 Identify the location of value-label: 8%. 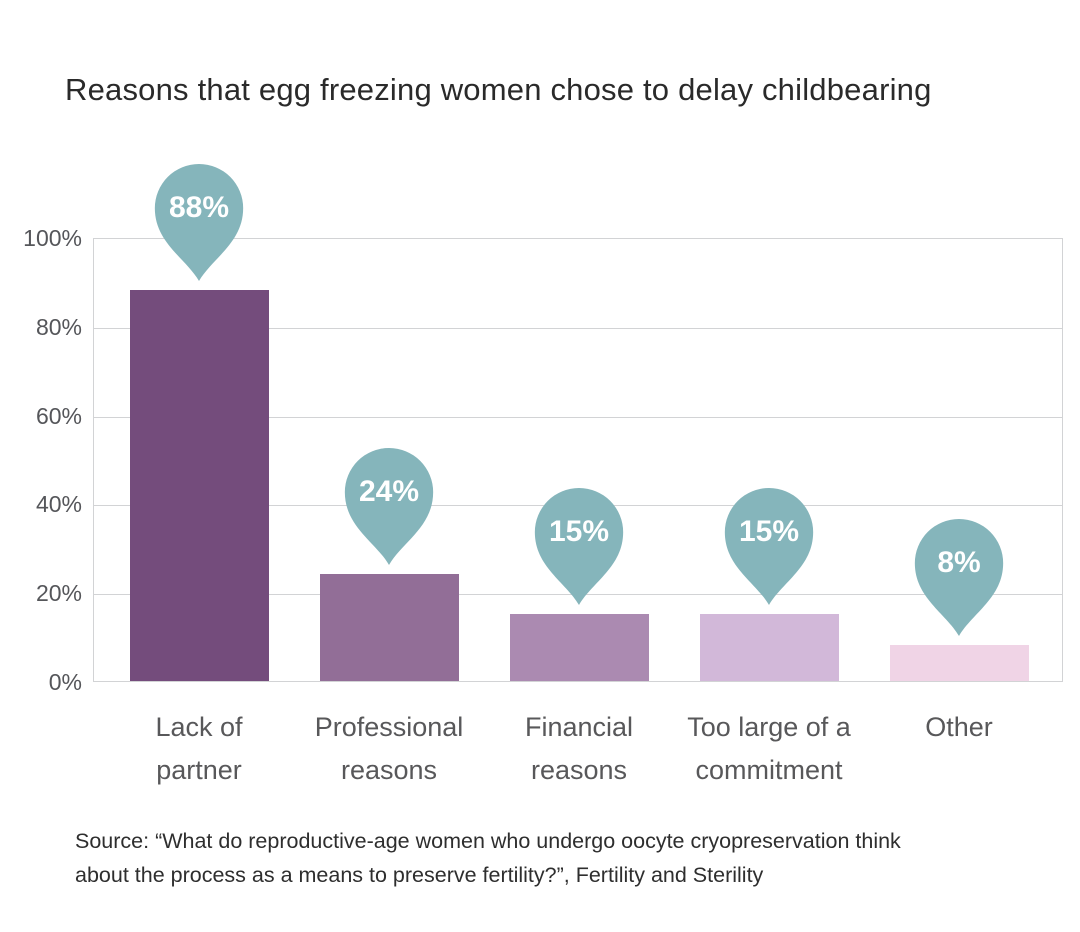
(959, 562).